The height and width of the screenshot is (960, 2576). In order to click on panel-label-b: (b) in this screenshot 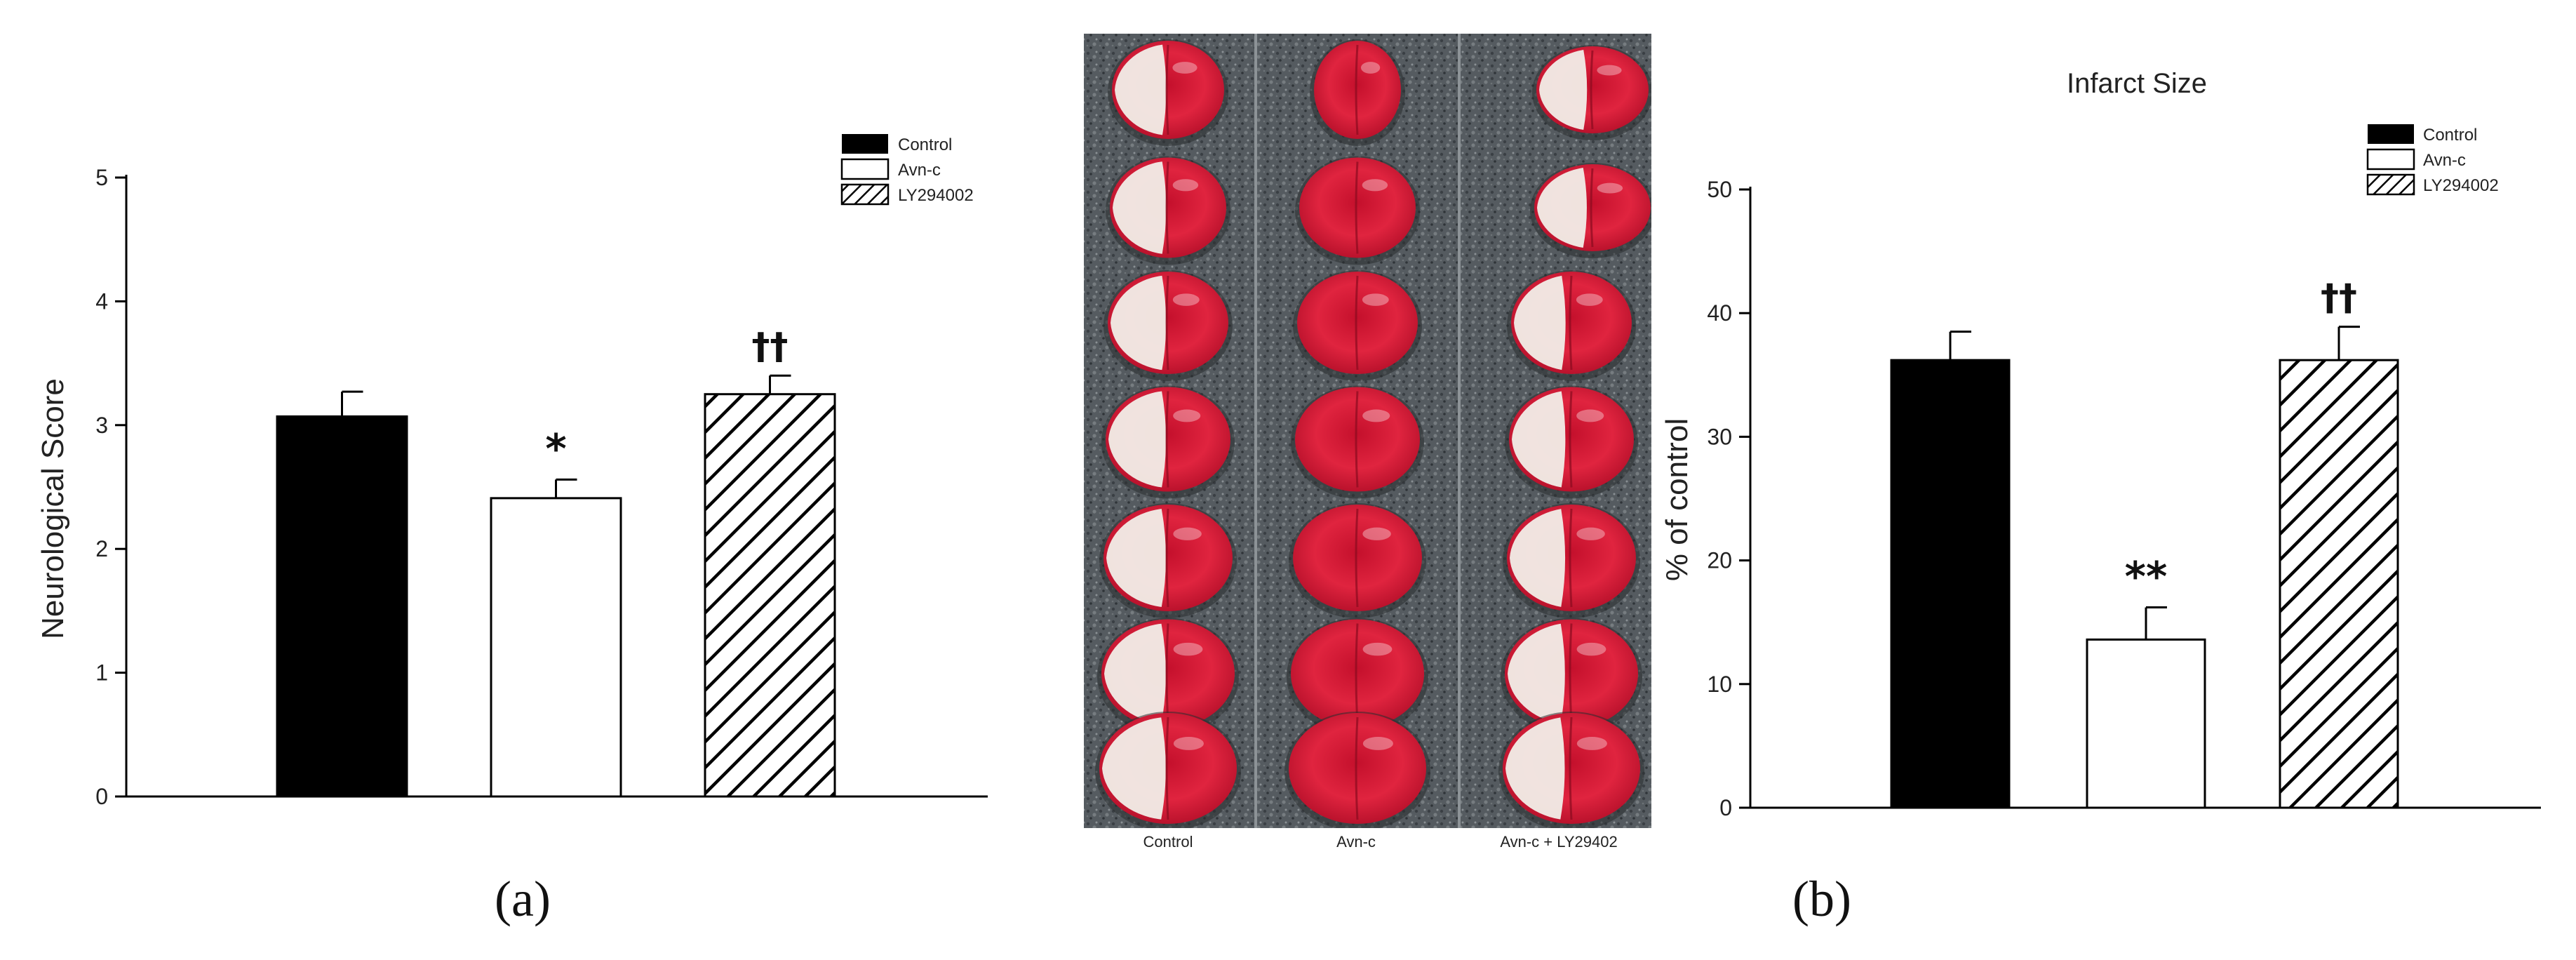, I will do `click(1822, 899)`.